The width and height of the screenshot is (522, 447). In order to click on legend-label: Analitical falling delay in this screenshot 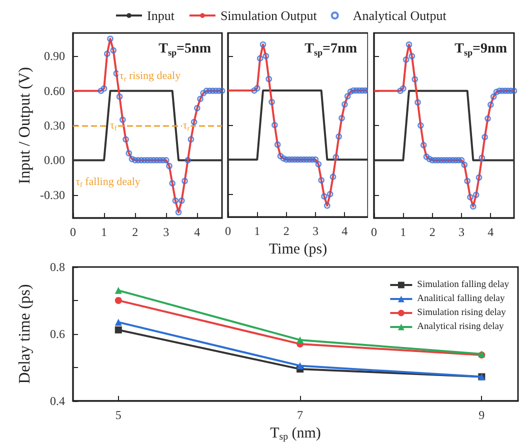, I will do `click(461, 299)`.